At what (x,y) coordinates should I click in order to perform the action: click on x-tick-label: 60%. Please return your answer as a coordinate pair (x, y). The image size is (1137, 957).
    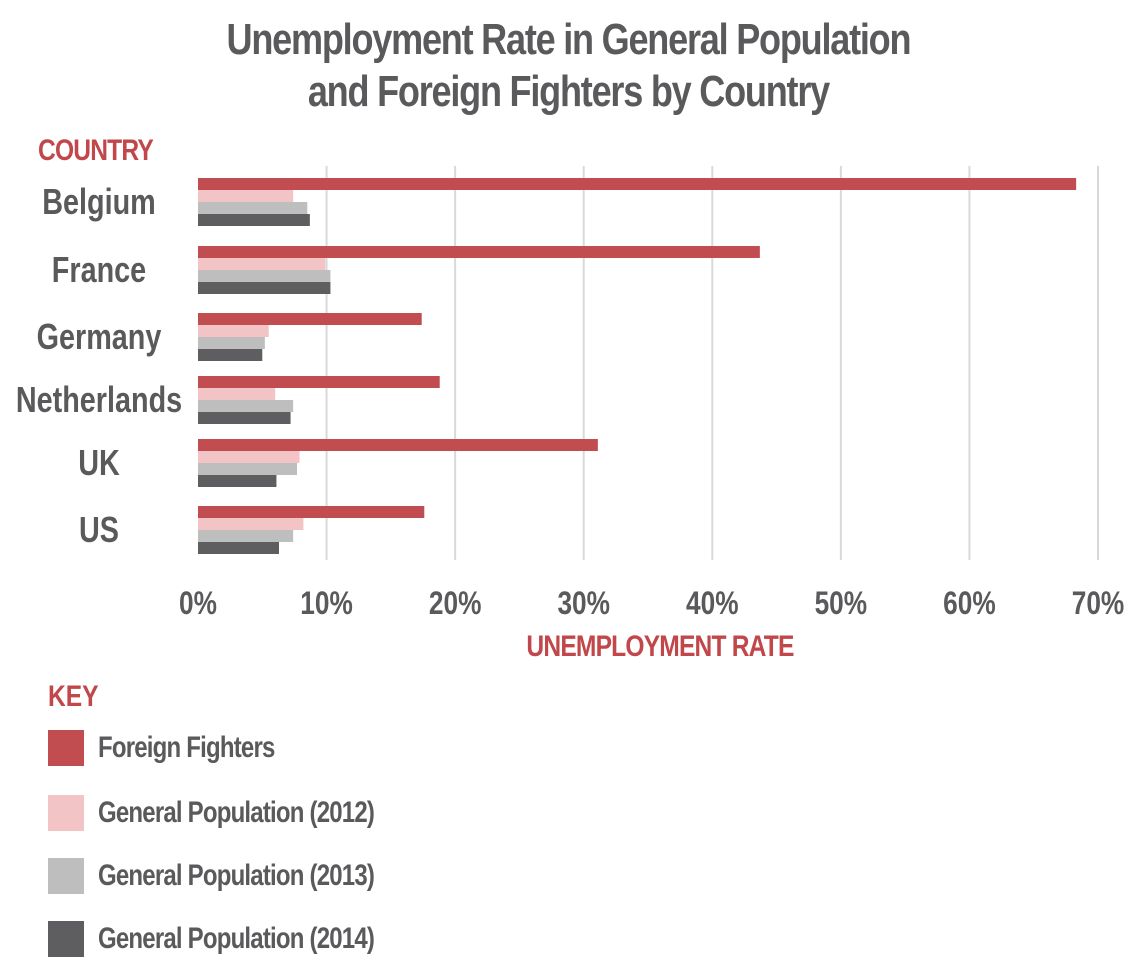
    Looking at the image, I should click on (969, 604).